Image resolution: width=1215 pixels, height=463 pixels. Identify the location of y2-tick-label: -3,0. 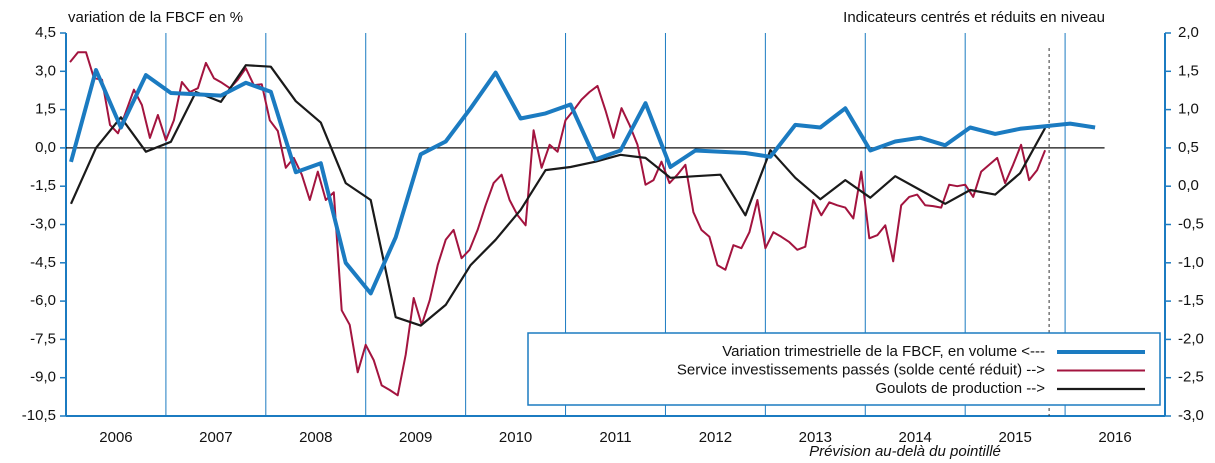
(1191, 415).